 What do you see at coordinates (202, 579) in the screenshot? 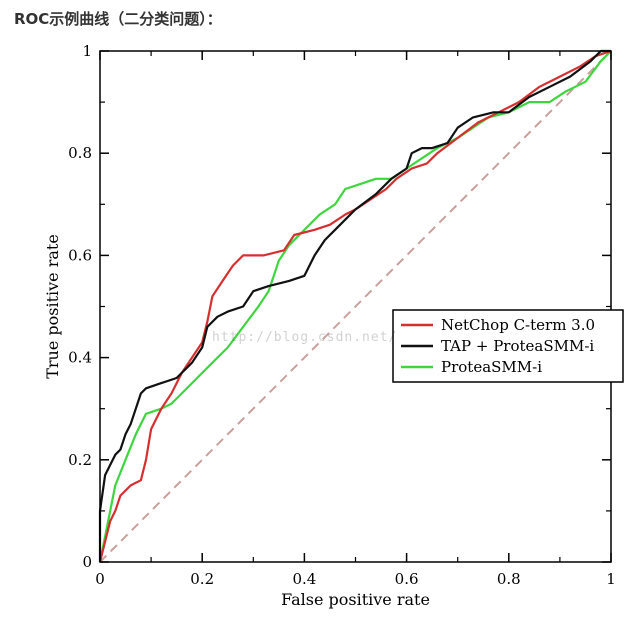
I see `x-tick-label: 0.2` at bounding box center [202, 579].